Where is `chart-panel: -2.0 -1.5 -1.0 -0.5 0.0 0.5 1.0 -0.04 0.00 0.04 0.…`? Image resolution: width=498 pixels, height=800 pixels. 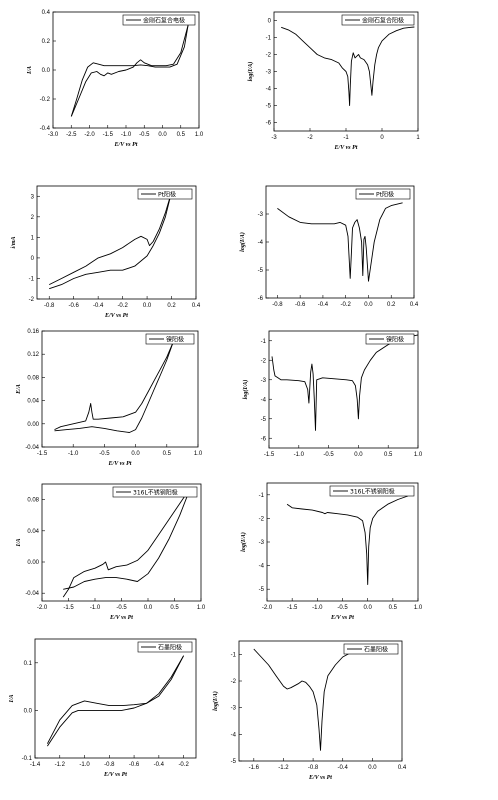
chart-panel: -2.0 -1.5 -1.0 -0.5 0.0 0.5 1.0 -0.04 0.00 0.04 0.… is located at coordinates (111, 552).